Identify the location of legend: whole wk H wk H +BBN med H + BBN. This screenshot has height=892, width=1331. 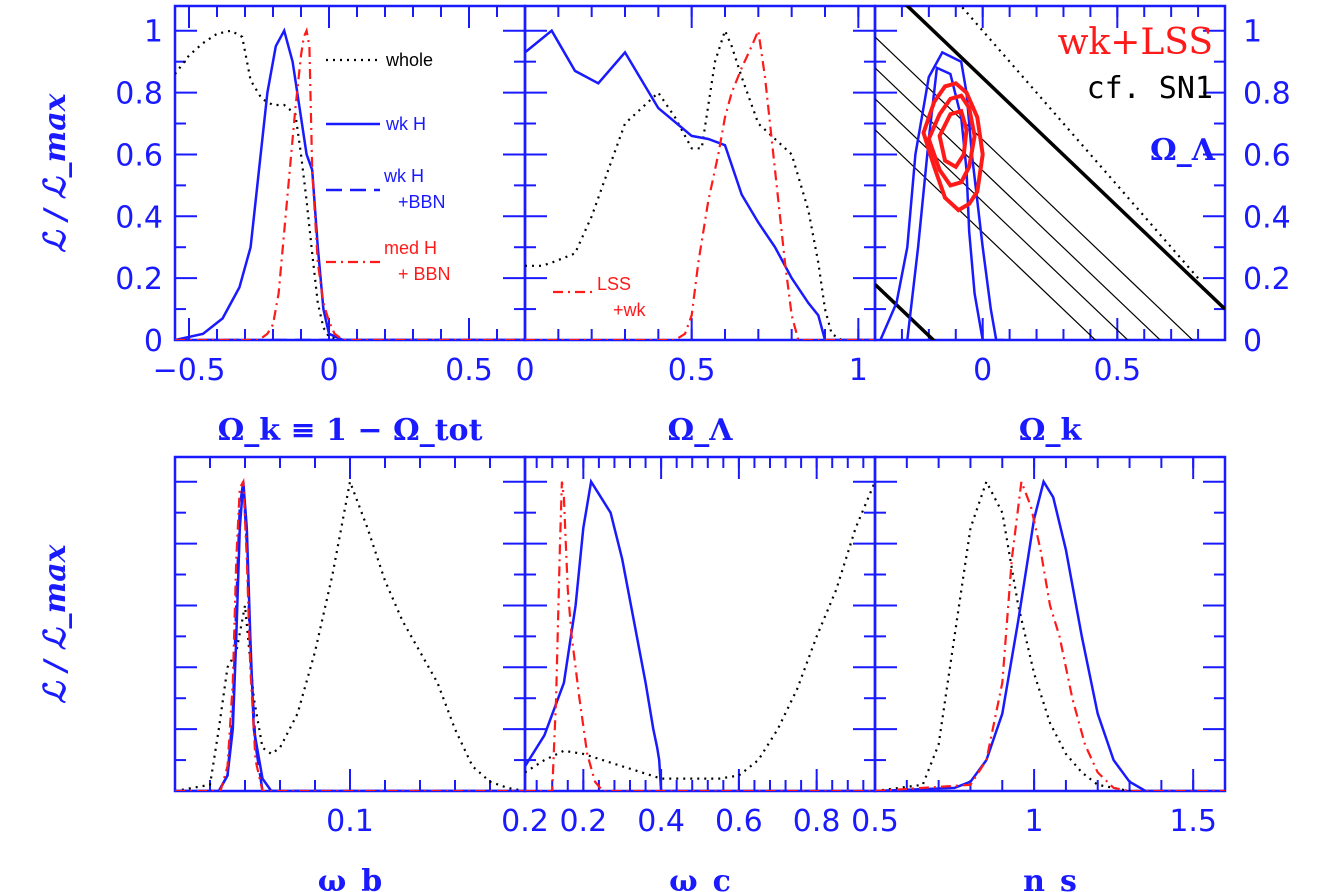
(388, 167).